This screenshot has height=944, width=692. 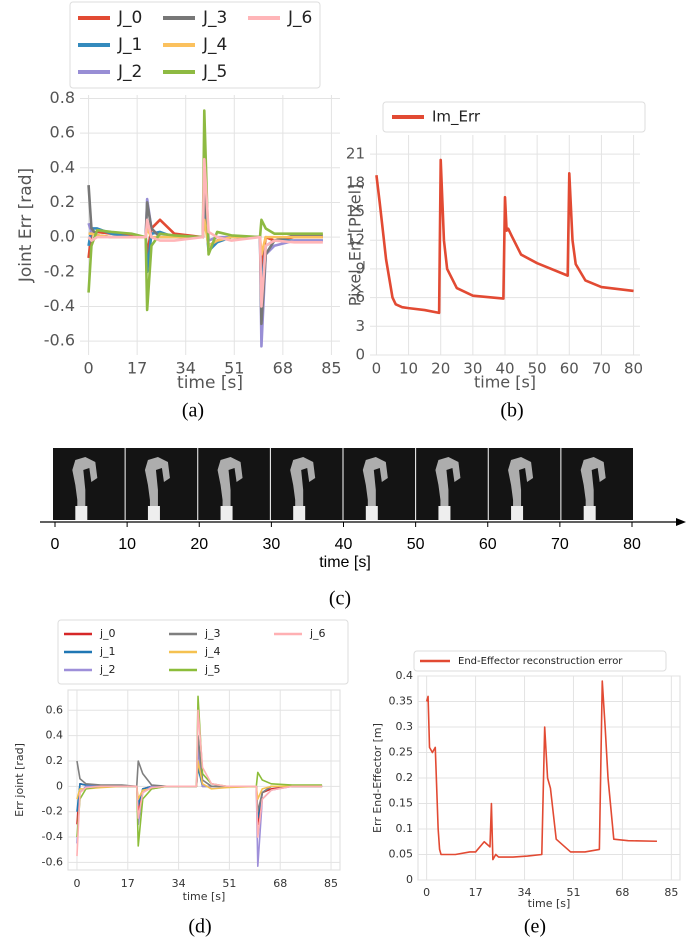 What do you see at coordinates (62, 97) in the screenshot?
I see `y-tick-label: 0.8` at bounding box center [62, 97].